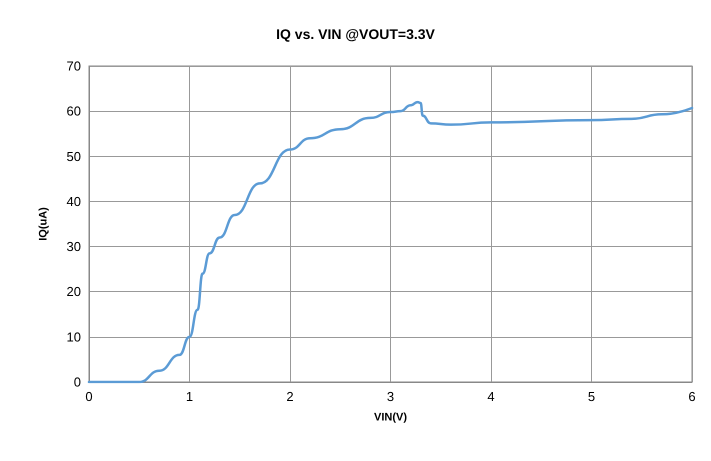 The image size is (711, 461). Describe the element at coordinates (692, 396) in the screenshot. I see `x-tick-label: 6` at that location.